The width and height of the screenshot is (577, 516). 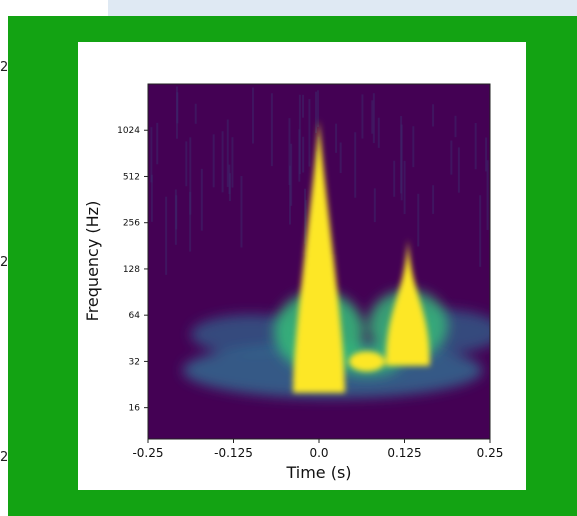 What do you see at coordinates (318, 472) in the screenshot?
I see `x-axis-label: Time (s)` at bounding box center [318, 472].